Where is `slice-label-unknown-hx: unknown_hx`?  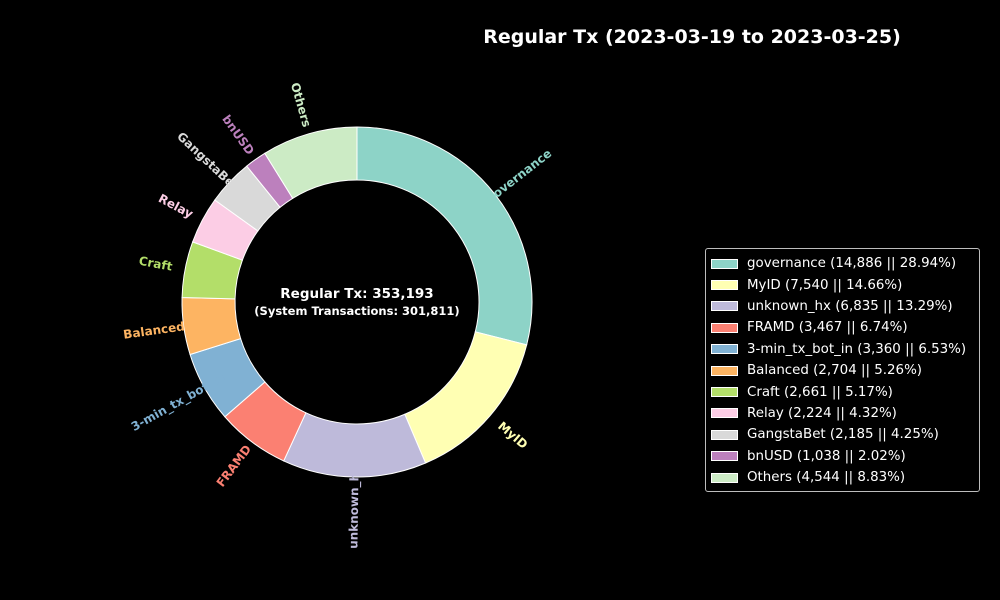
slice-label-unknown-hx: unknown_hx is located at coordinates (354, 507).